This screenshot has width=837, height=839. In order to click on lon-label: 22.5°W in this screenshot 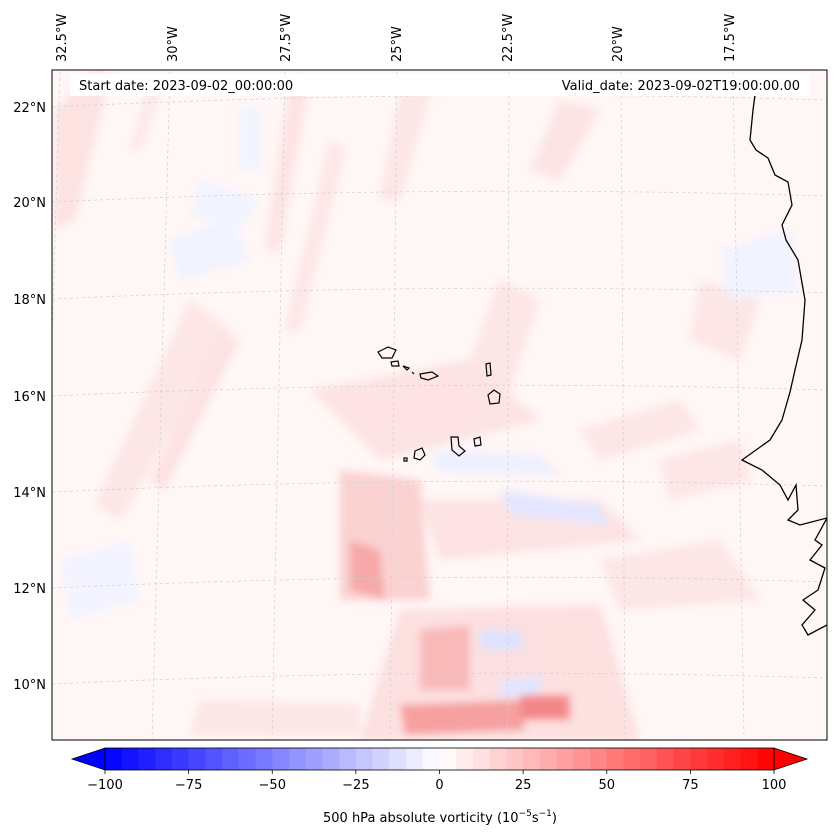, I will do `click(508, 38)`.